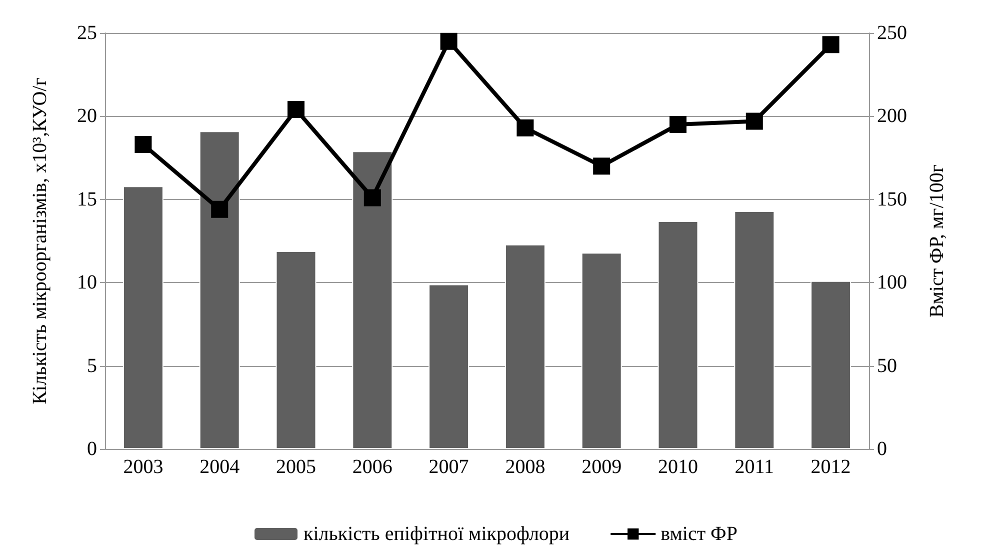 Image resolution: width=990 pixels, height=557 pixels. Describe the element at coordinates (678, 467) in the screenshot. I see `x-tick-label: 2010` at that location.